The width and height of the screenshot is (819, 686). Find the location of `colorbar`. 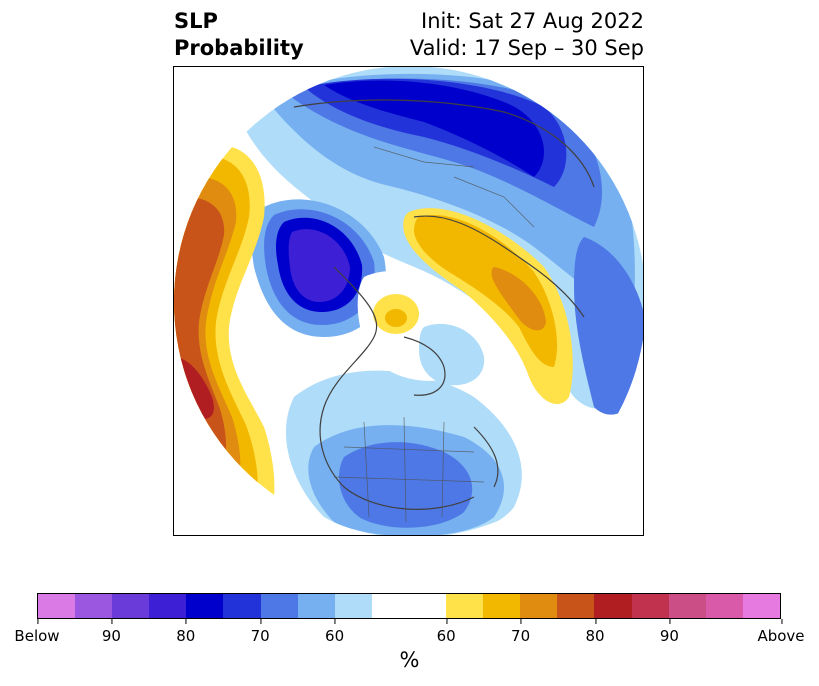

colorbar is located at coordinates (409, 606).